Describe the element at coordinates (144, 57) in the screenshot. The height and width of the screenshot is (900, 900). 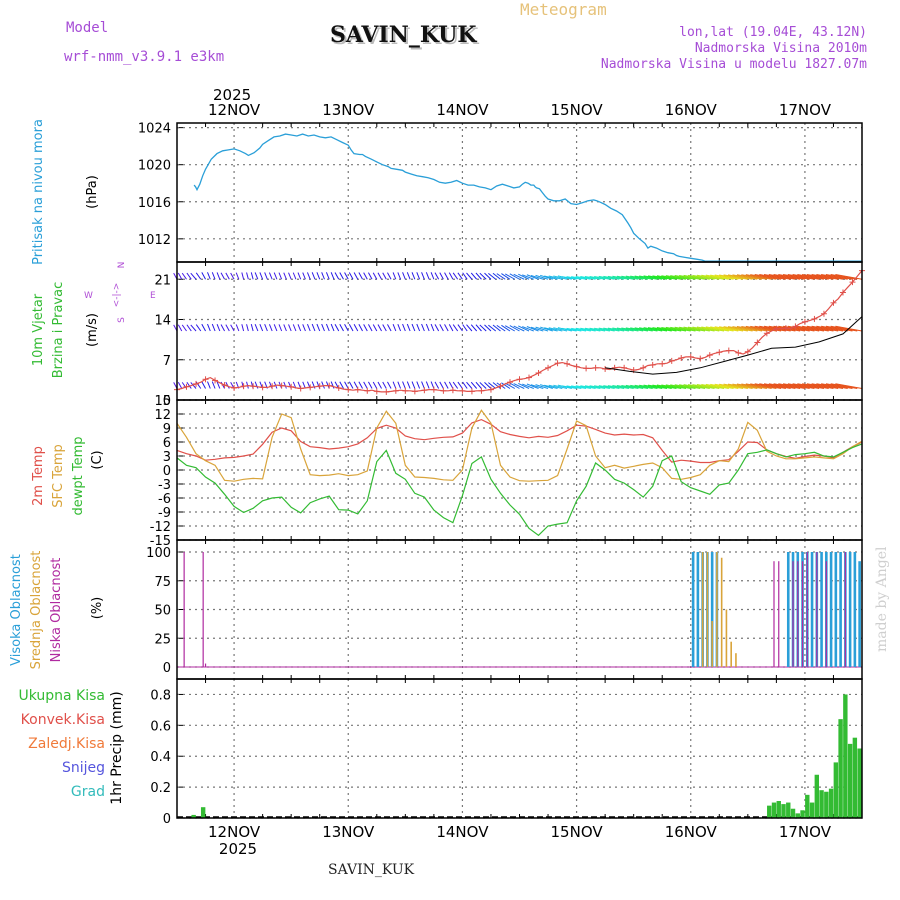
I see `model-name: wrf-nmm_v3.9.1 e3km` at that location.